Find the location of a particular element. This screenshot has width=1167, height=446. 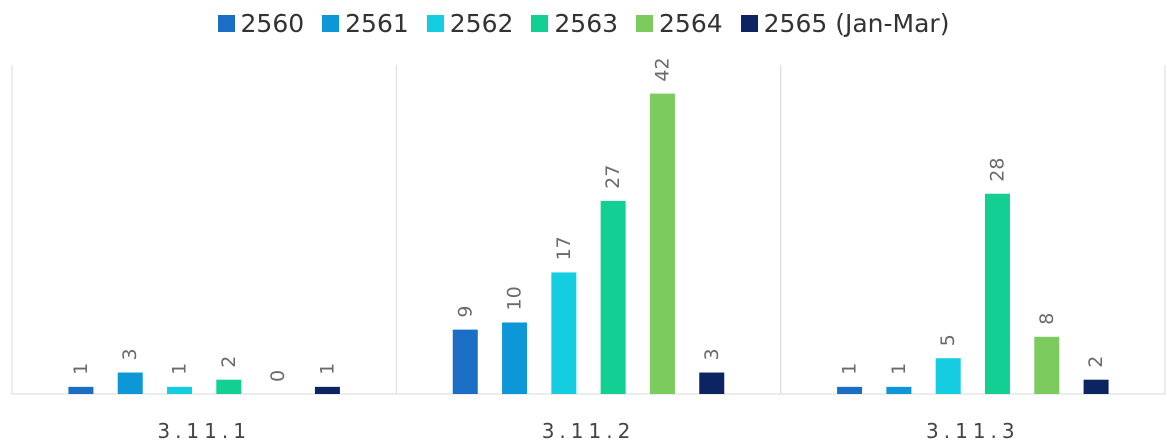

legend-item: 2560 is located at coordinates (261, 23).